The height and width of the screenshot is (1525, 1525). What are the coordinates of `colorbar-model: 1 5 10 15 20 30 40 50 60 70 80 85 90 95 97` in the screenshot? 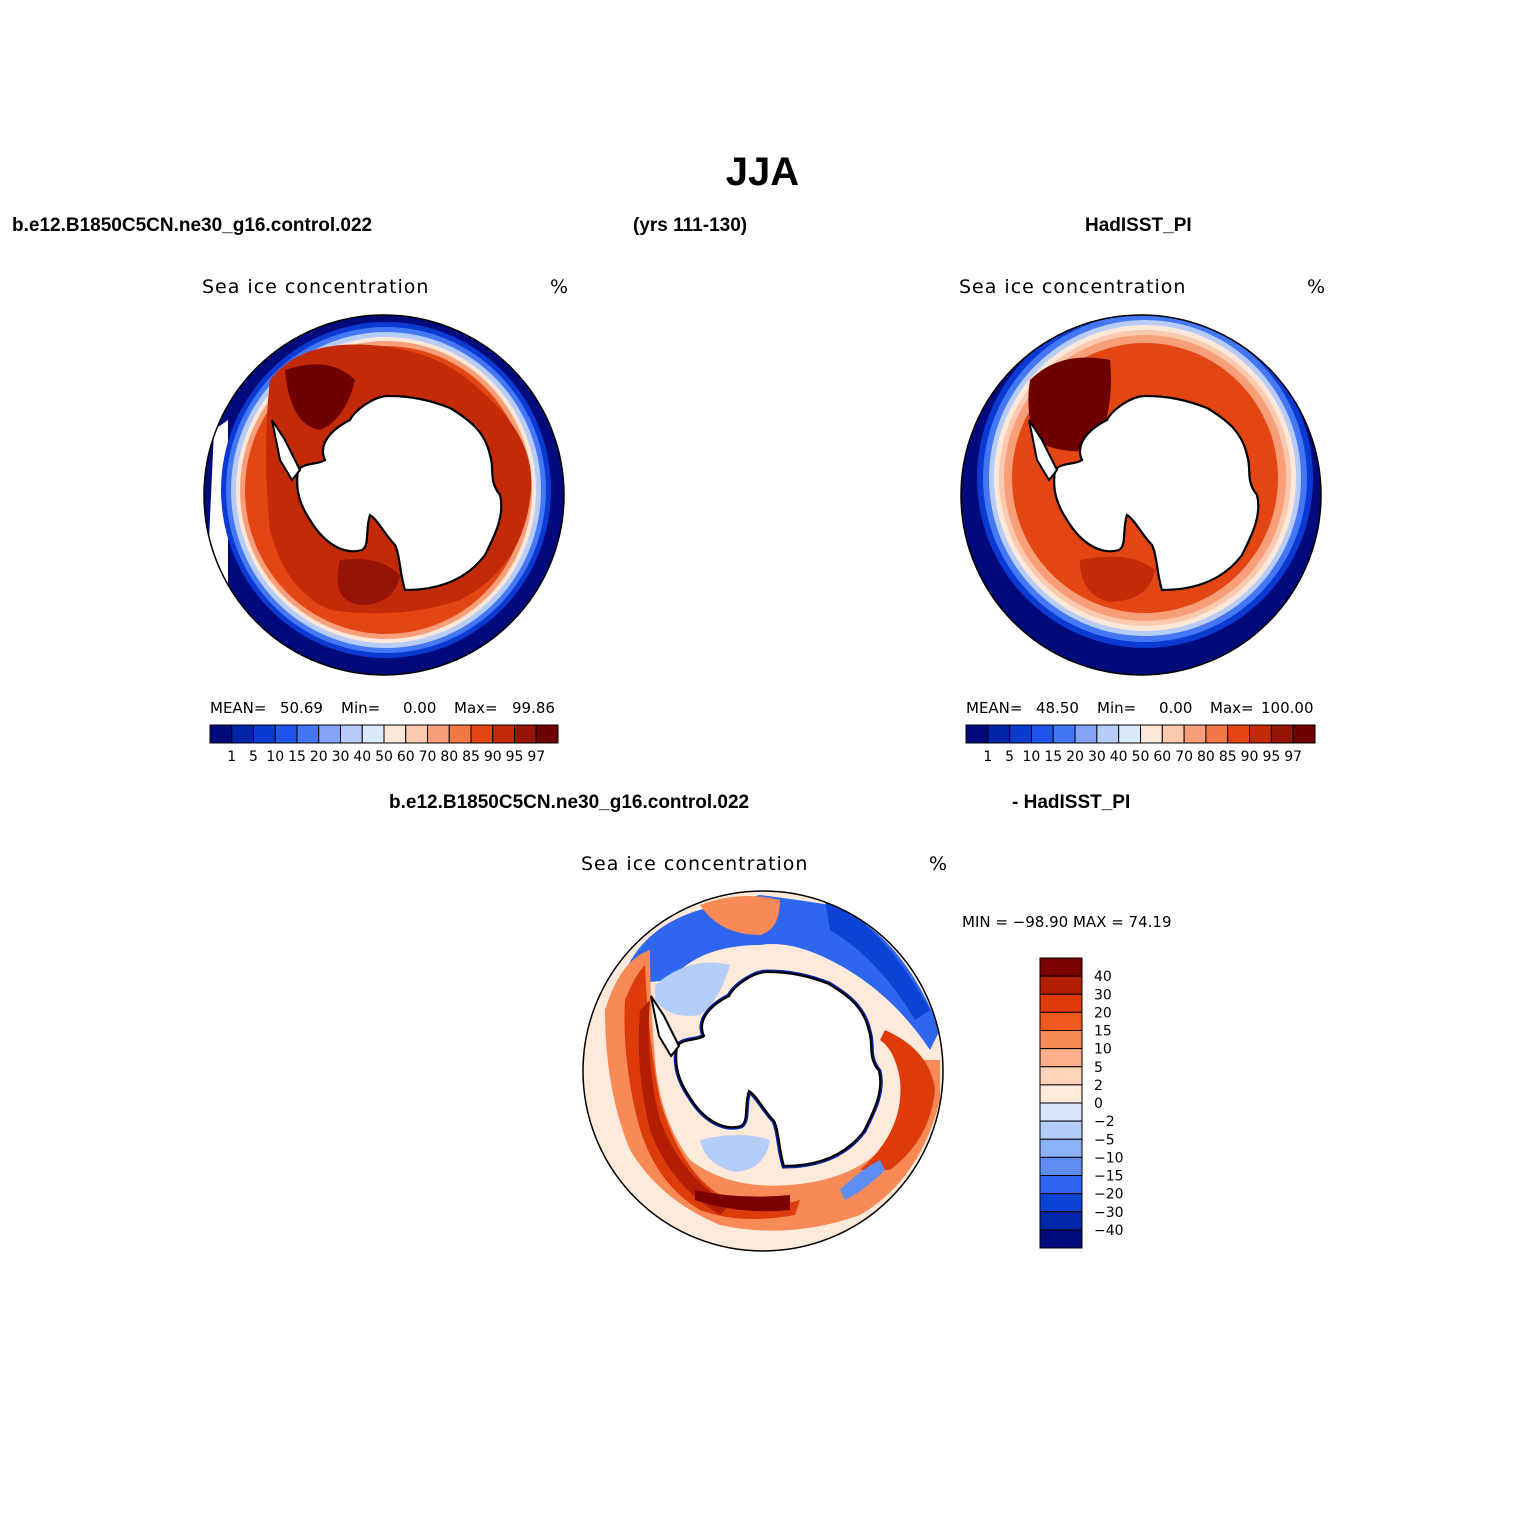 It's located at (384, 744).